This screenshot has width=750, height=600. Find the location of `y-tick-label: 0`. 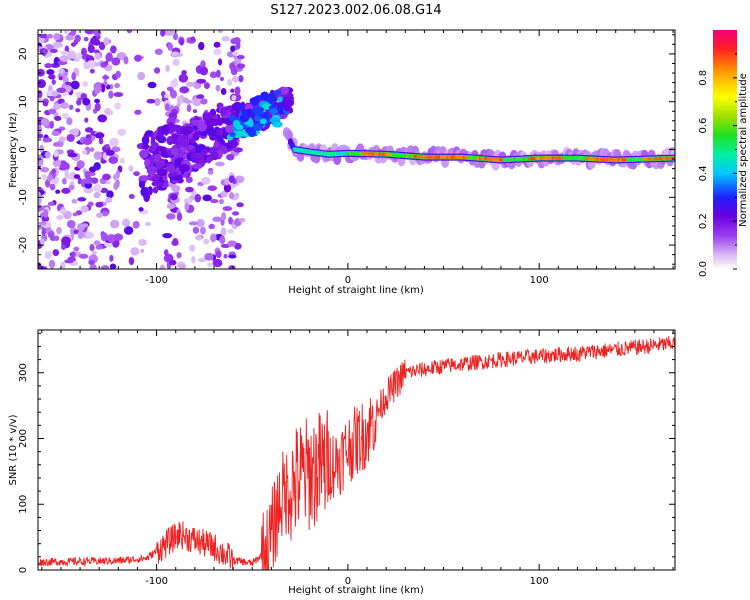

y-tick-label: 0 is located at coordinates (23, 149).